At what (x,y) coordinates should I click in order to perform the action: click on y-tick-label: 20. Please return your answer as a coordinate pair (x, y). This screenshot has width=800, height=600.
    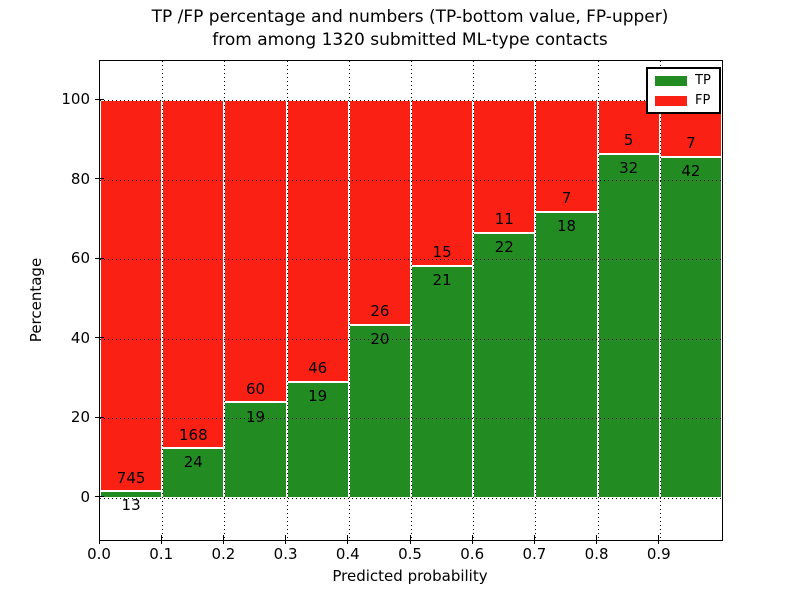
    Looking at the image, I should click on (80, 417).